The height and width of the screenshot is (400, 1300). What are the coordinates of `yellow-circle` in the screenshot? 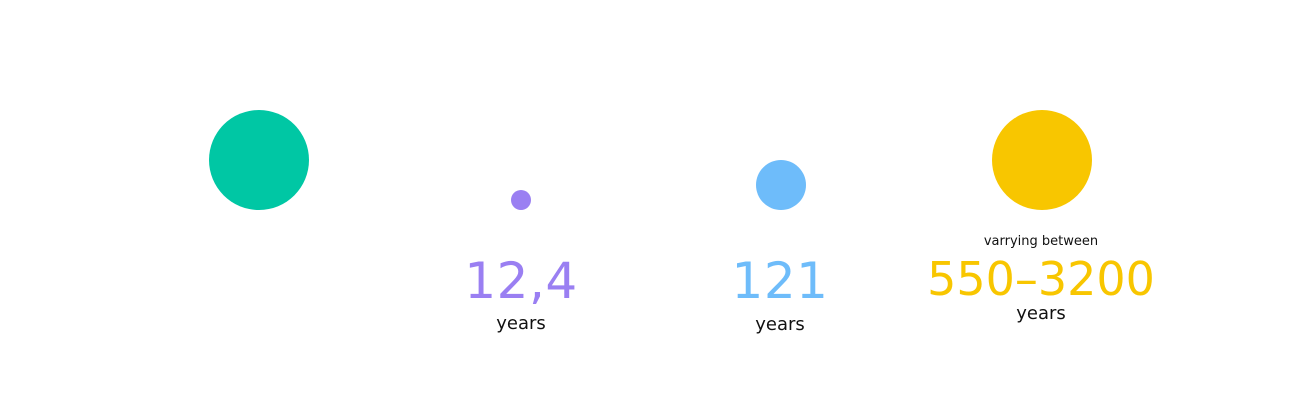 It's located at (1042, 160).